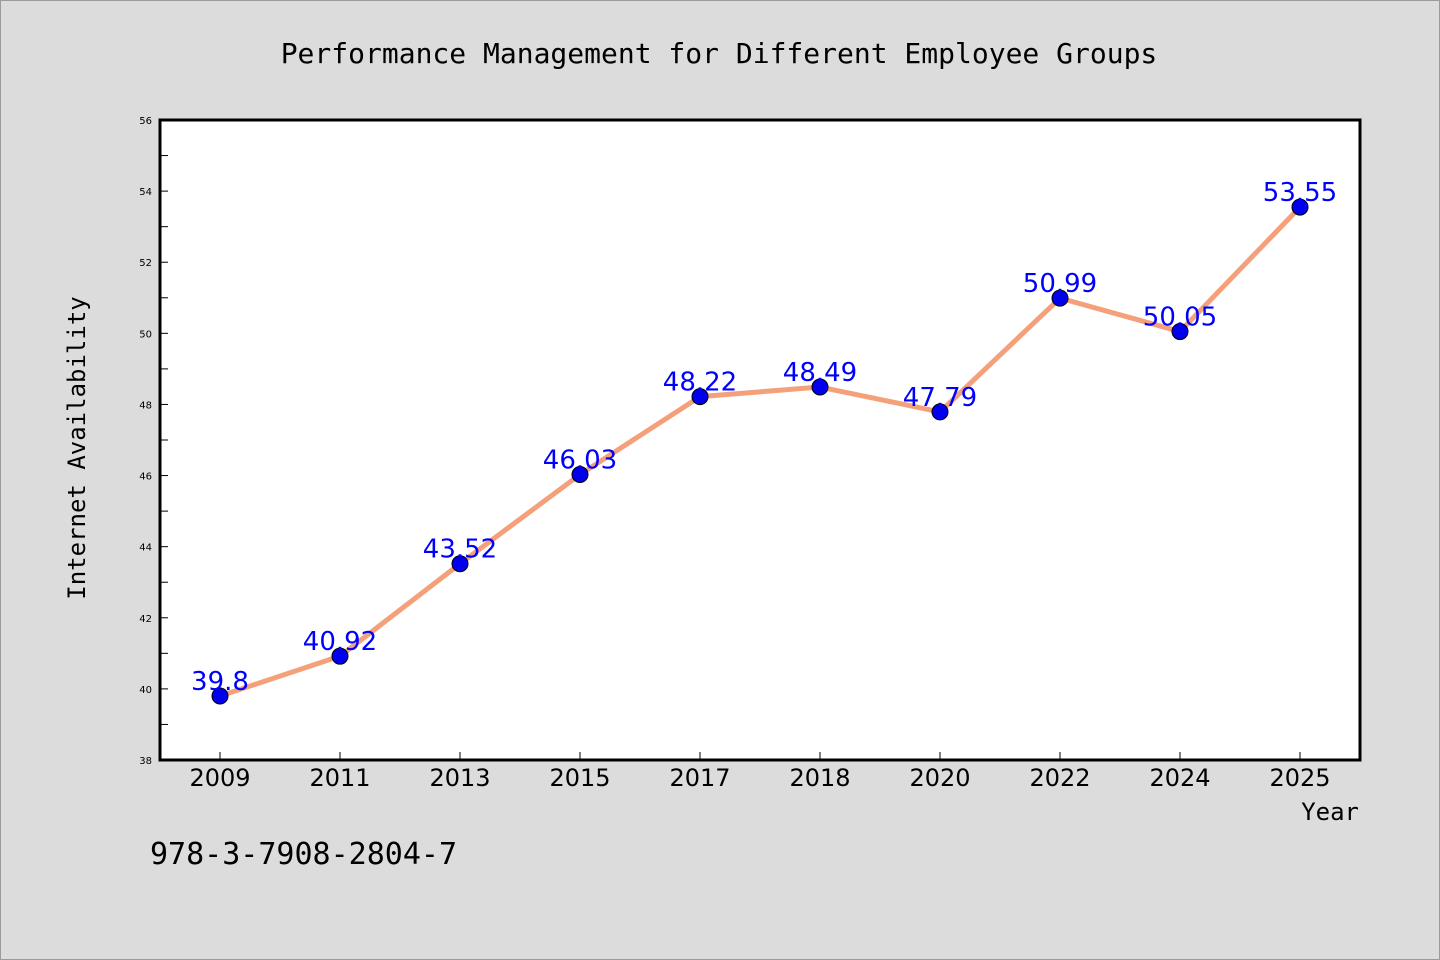  I want to click on x-tick-label: 2013, so click(459, 778).